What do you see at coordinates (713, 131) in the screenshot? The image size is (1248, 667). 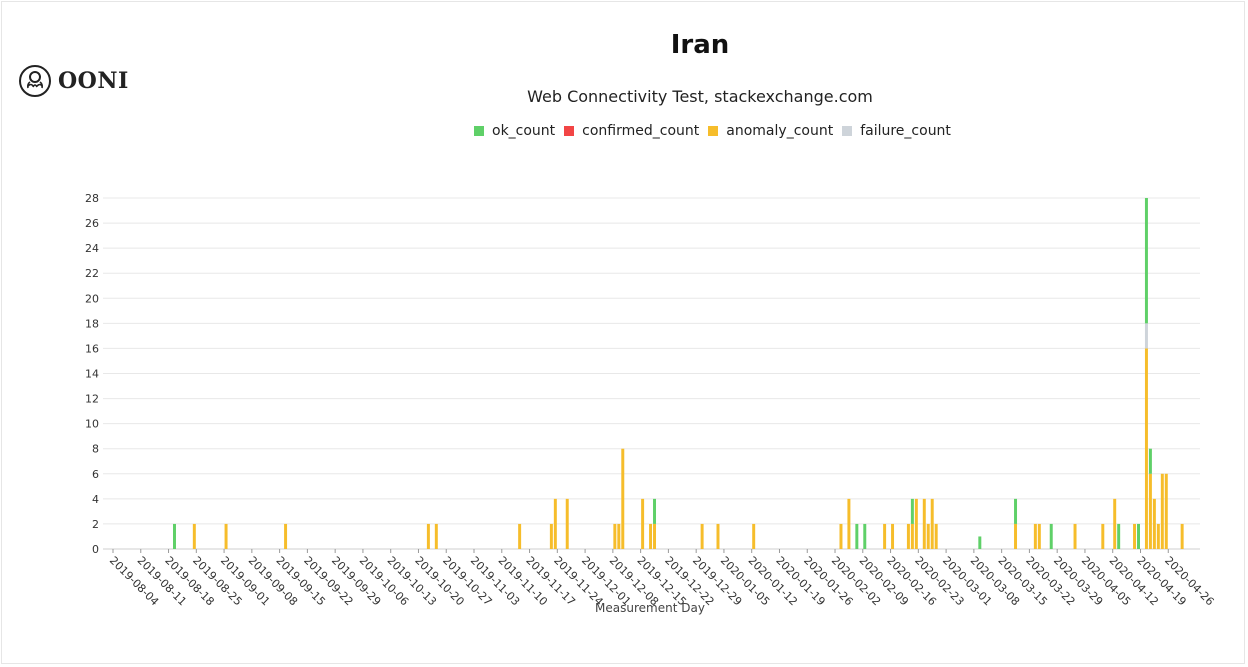 I see `legend-swatch-anomaly` at bounding box center [713, 131].